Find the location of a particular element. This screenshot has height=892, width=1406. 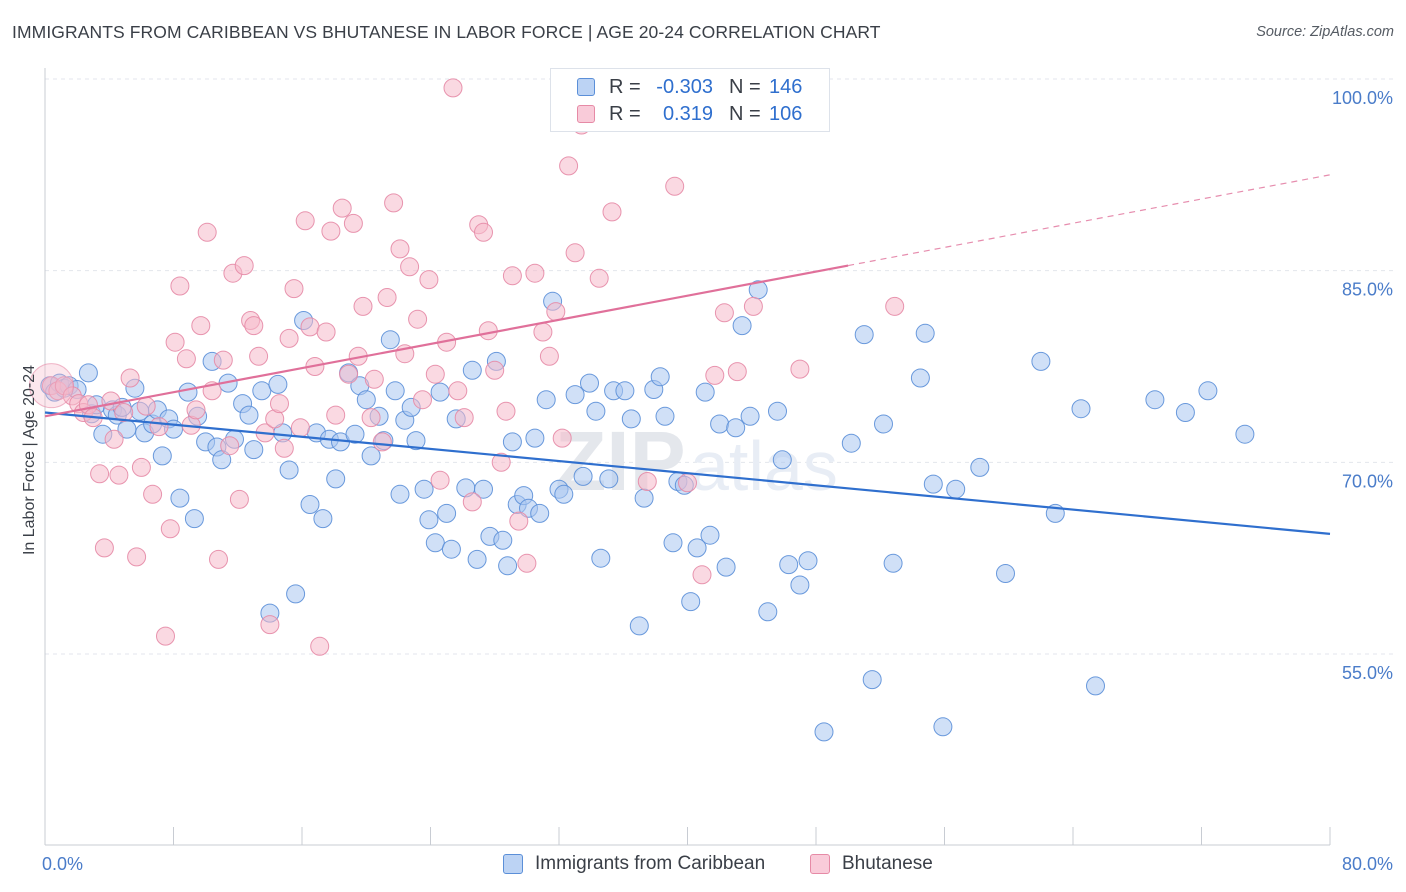

point-bhutanese-cluster is located at coordinates (51, 386).